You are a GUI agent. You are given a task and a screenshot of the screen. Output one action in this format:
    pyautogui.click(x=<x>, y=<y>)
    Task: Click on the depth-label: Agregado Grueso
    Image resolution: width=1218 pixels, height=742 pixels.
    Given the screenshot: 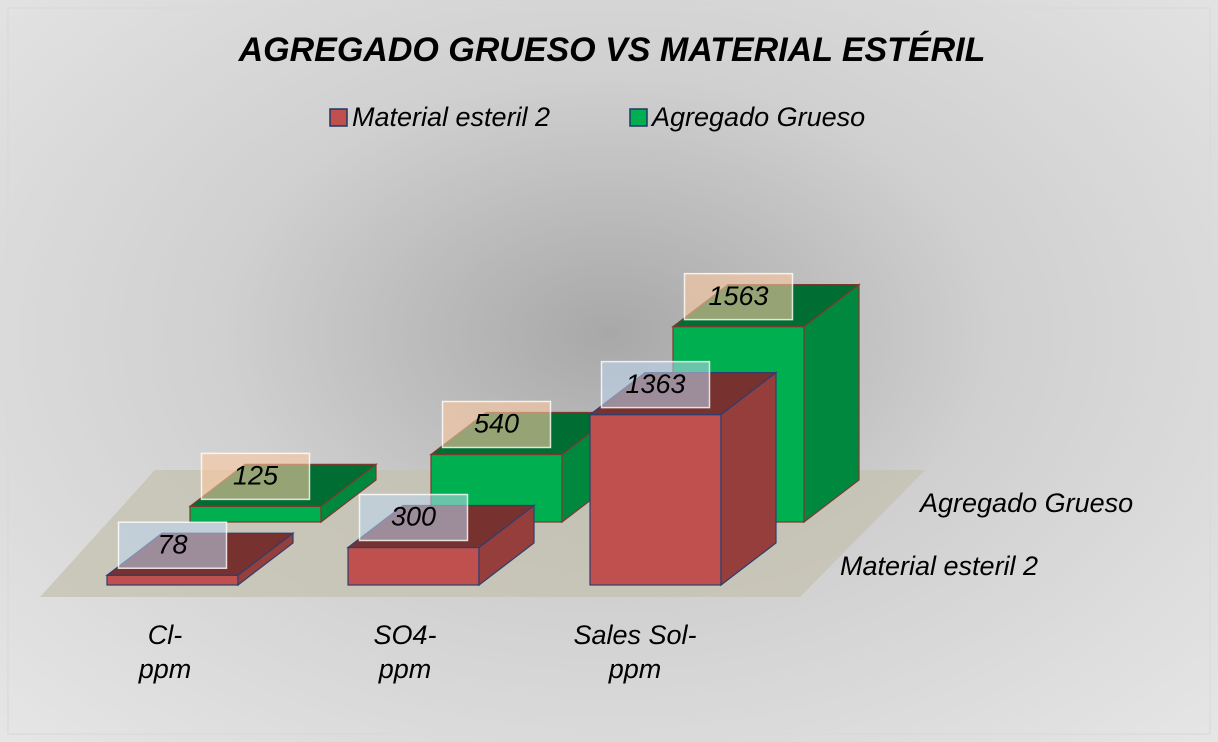 What is the action you would take?
    pyautogui.click(x=1025, y=503)
    